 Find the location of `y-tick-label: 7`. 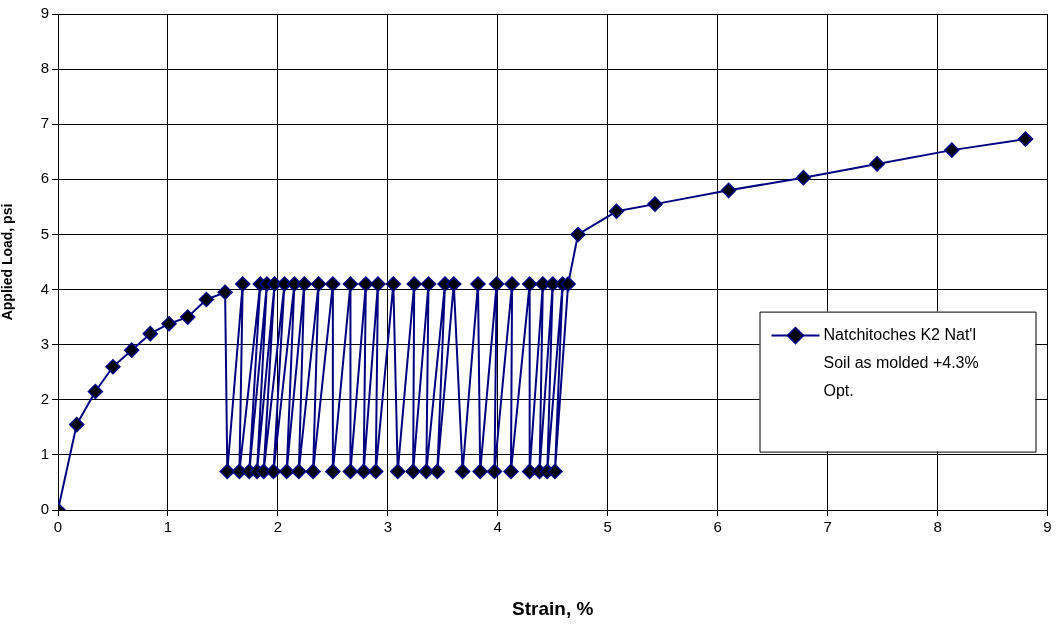

y-tick-label: 7 is located at coordinates (44, 123).